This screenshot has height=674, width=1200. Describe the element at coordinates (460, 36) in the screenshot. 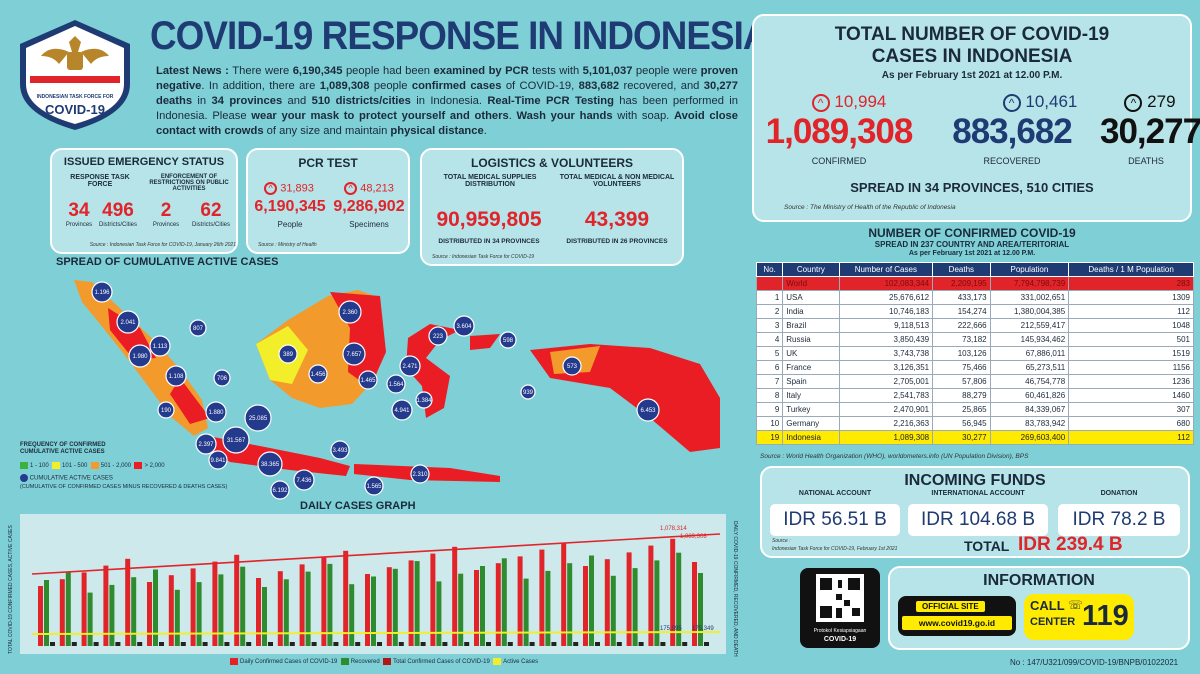

I see `page-title: COVID-19 RESPONSE IN INDONESIA` at that location.